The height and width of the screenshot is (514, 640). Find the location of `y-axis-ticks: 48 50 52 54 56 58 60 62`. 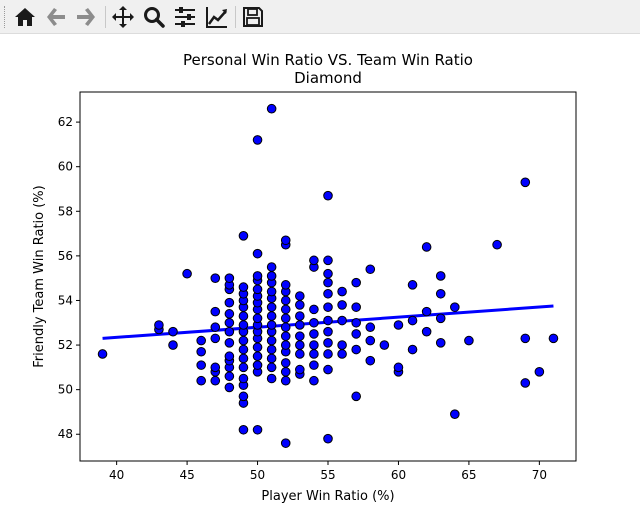

y-axis-ticks: 48 50 52 54 56 58 60 62 is located at coordinates (69, 278).